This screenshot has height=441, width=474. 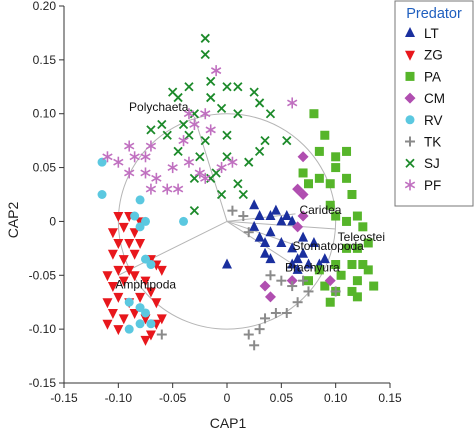 I want to click on vector-line-brachyura, so click(x=258, y=242).